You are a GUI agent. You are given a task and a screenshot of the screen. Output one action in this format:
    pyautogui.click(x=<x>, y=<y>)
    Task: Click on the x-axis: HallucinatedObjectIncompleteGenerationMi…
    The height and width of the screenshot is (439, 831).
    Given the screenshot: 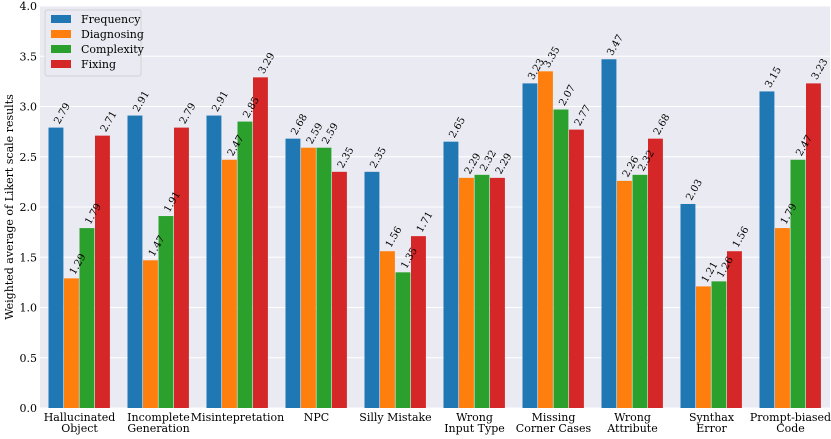 What is the action you would take?
    pyautogui.click(x=437, y=423)
    